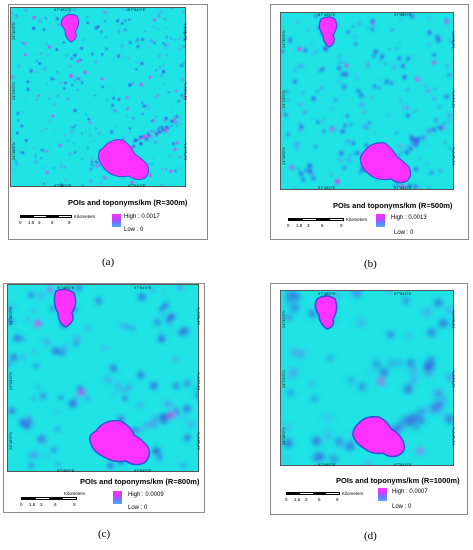 The height and width of the screenshot is (550, 473). I want to click on legend-swatch-a, so click(116, 220).